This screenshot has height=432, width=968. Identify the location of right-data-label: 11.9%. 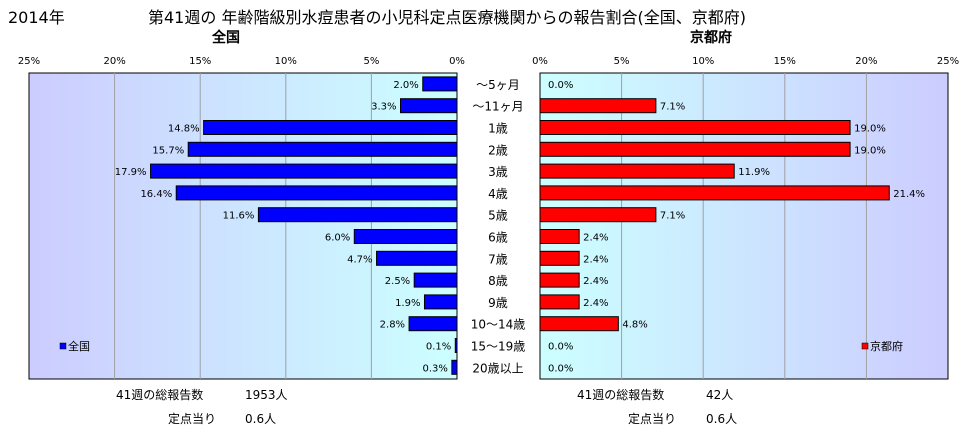
(754, 172).